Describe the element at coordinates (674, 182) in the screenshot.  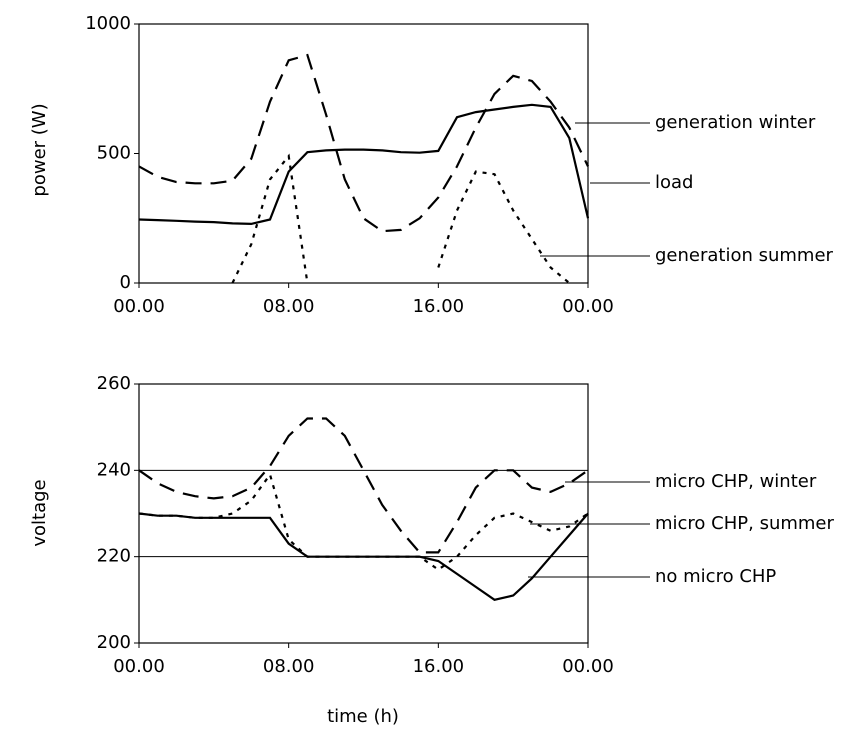
I see `series-label: load` at that location.